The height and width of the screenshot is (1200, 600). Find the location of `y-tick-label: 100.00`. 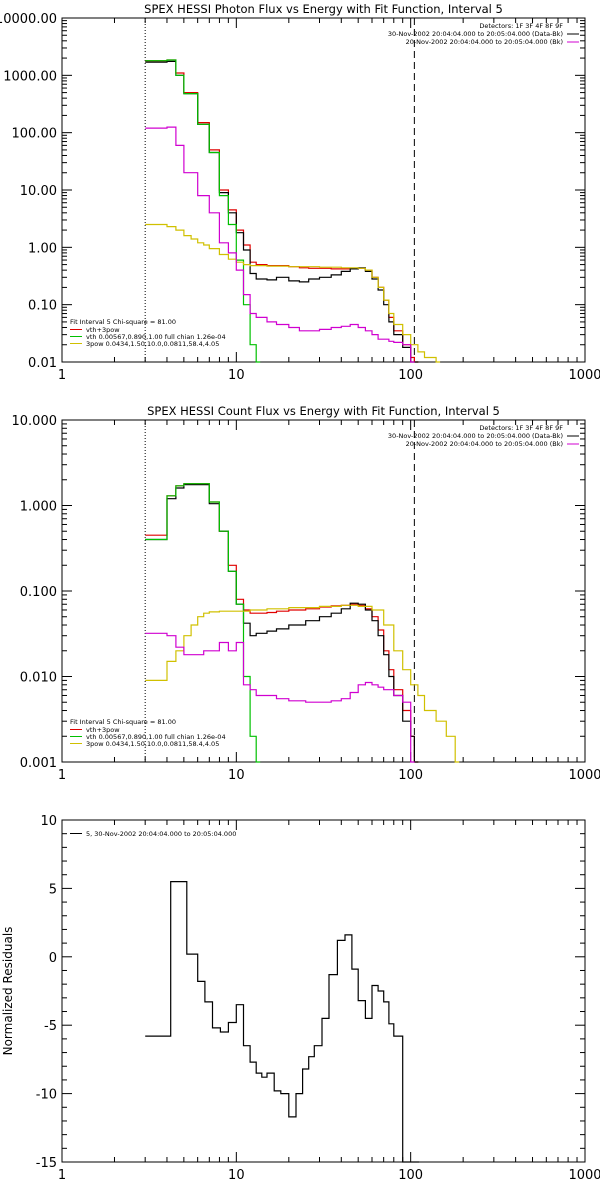

y-tick-label: 100.00 is located at coordinates (35, 134).